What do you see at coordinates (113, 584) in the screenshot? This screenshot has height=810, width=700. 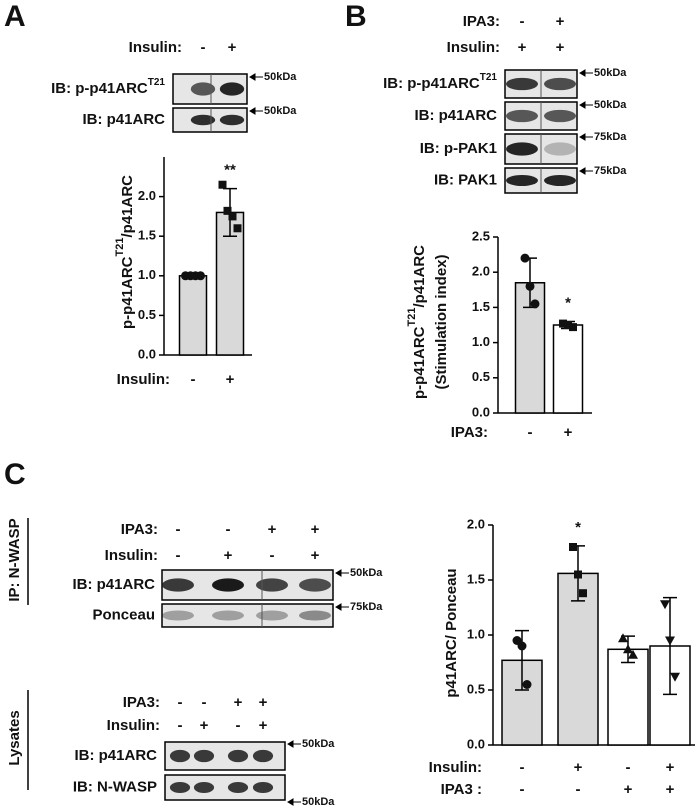 I see `blot-label: IB: p41ARC` at bounding box center [113, 584].